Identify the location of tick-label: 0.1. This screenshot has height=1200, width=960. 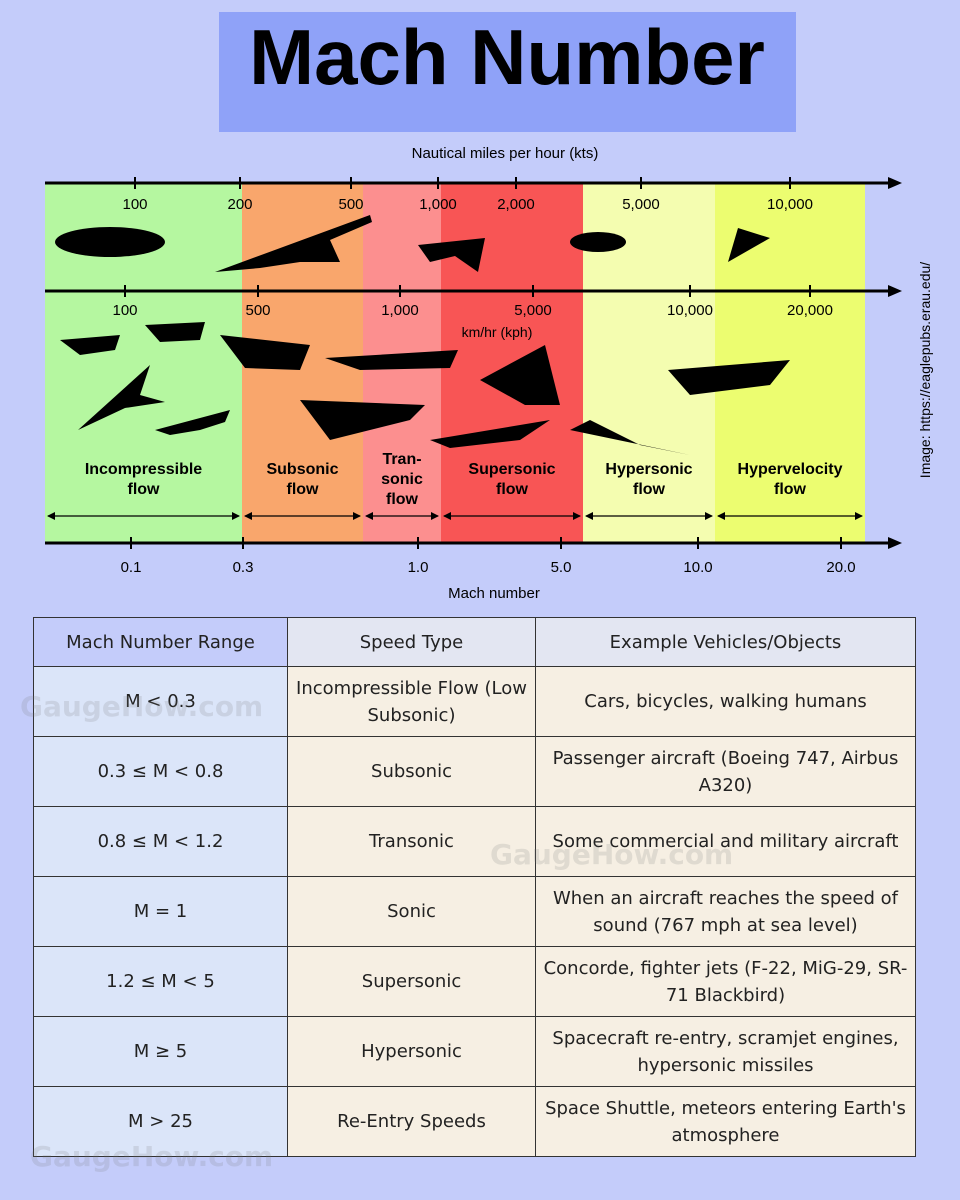
(131, 567).